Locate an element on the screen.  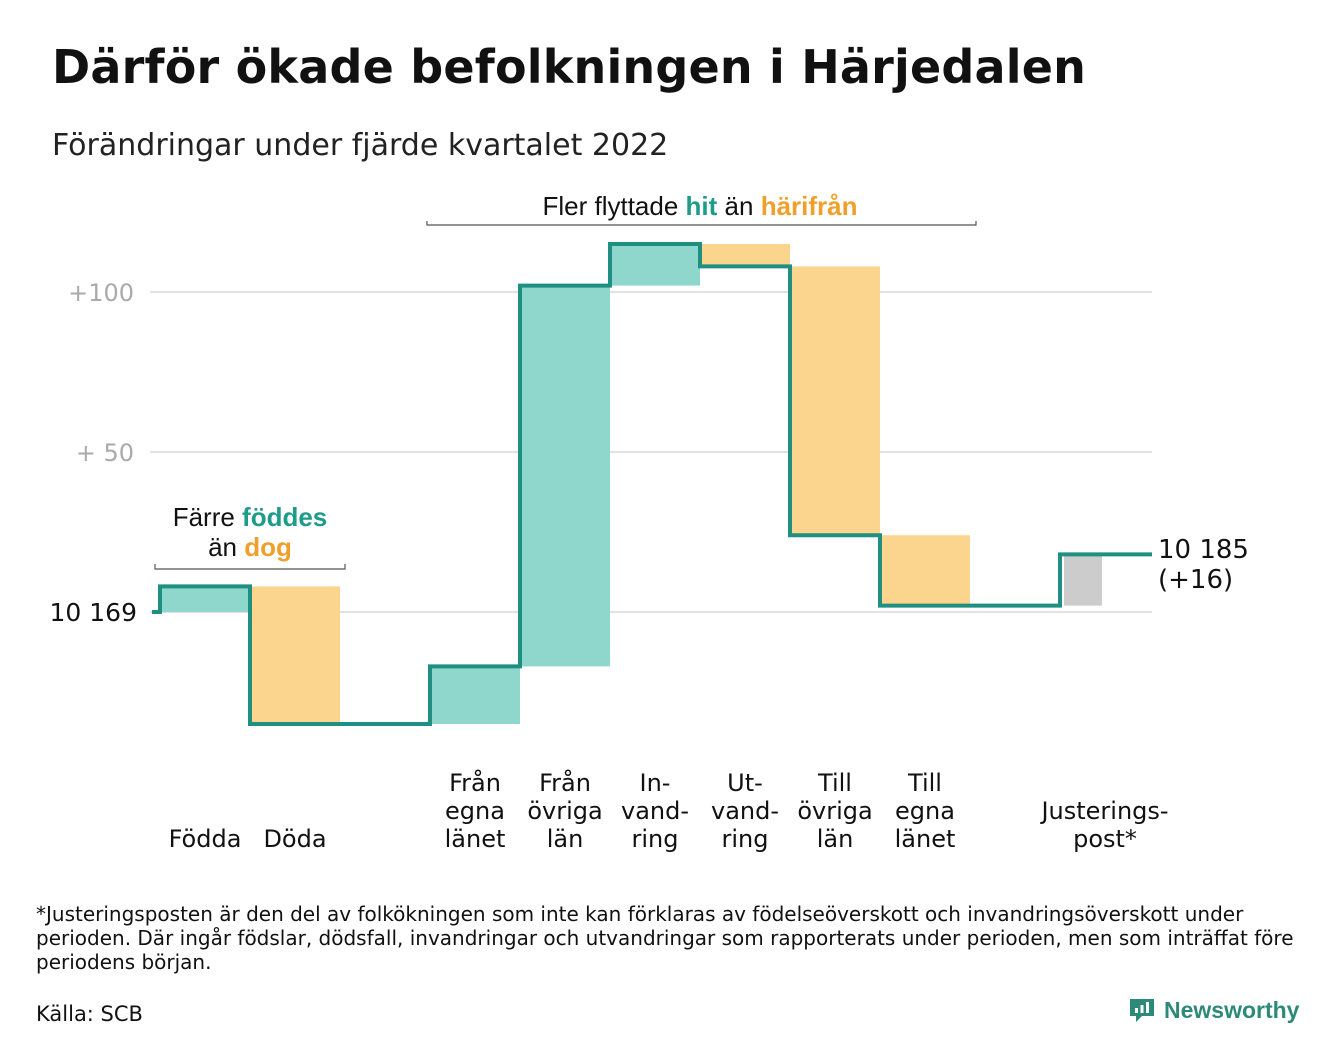
annotation-fragment: dog is located at coordinates (268, 547).